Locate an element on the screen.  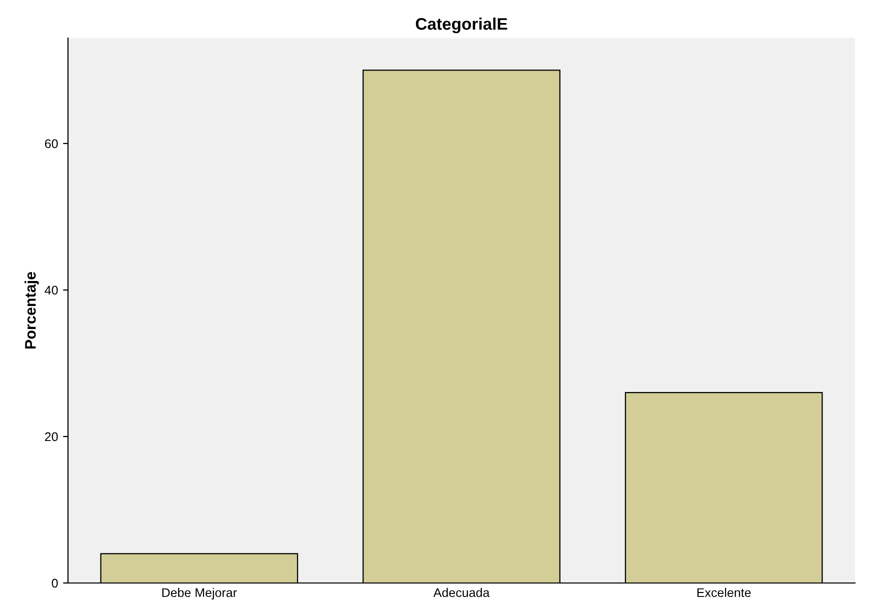
y-tick-label: 60 is located at coordinates (51, 143).